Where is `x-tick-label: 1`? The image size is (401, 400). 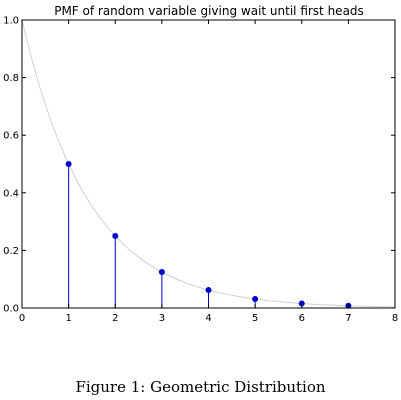 x-tick-label: 1 is located at coordinates (68, 318).